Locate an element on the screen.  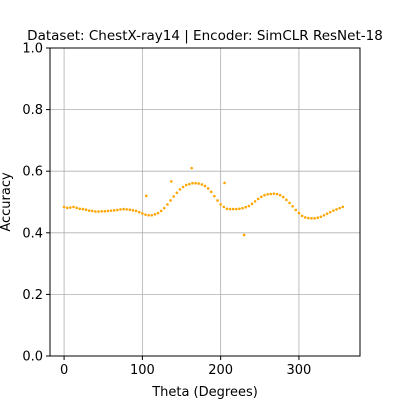
x-tick-label: 0 is located at coordinates (64, 370).